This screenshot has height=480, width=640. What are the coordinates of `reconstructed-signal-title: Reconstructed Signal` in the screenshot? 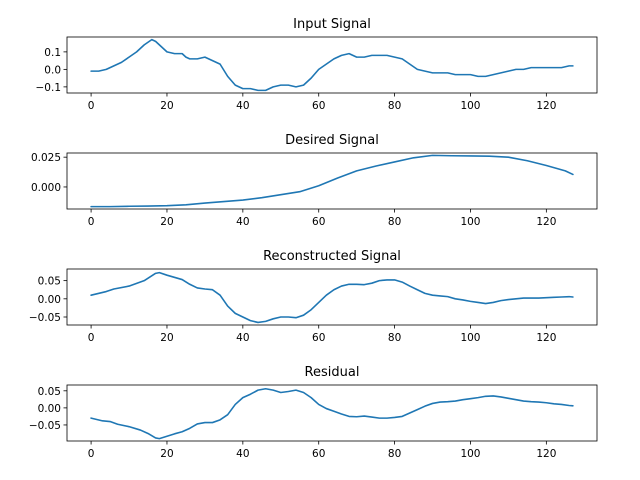 It's located at (332, 256).